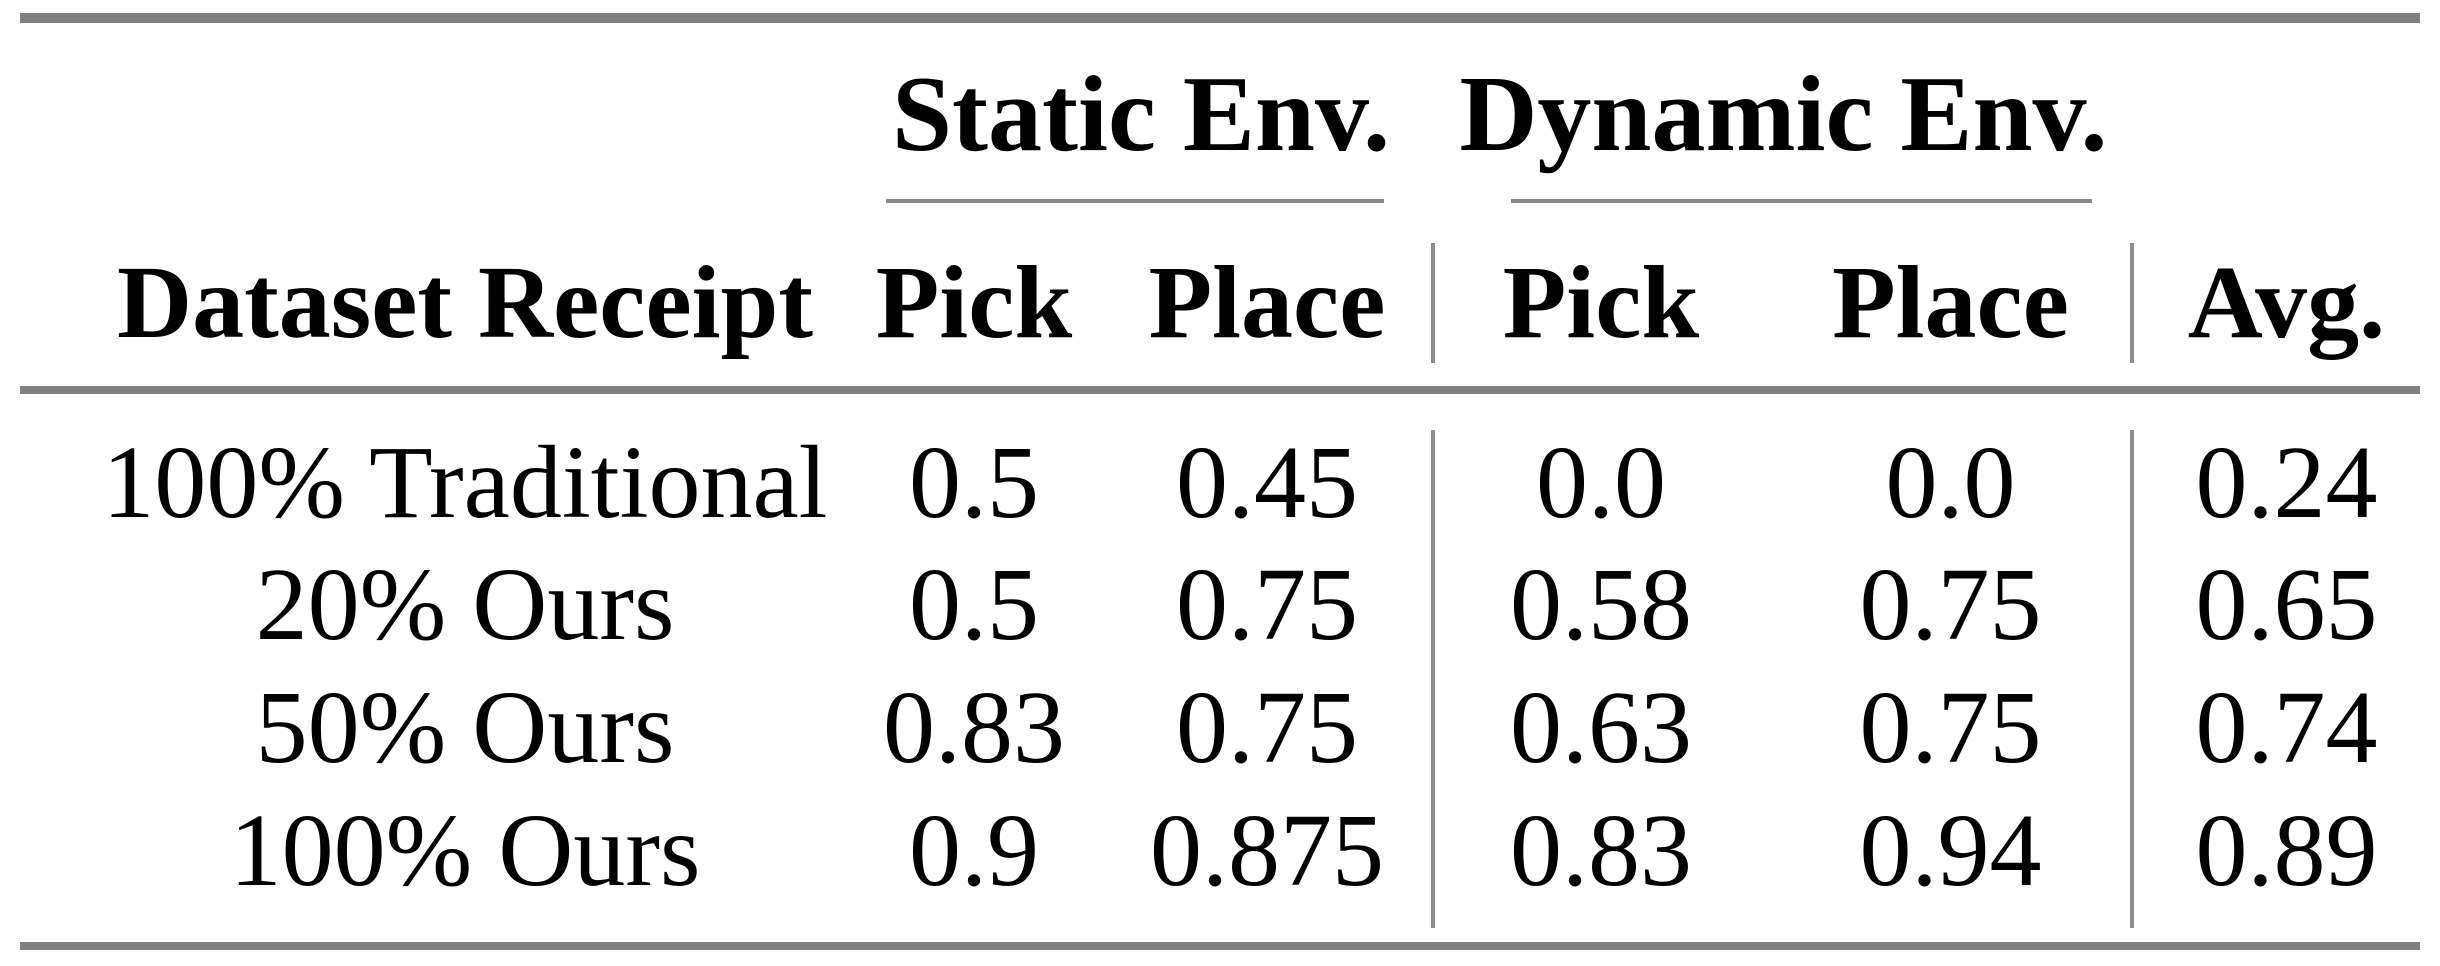 This screenshot has width=2440, height=966. I want to click on table-row: 50% Ours 0.83 0.75 0.63 0.75 0.74, so click(1220, 727).